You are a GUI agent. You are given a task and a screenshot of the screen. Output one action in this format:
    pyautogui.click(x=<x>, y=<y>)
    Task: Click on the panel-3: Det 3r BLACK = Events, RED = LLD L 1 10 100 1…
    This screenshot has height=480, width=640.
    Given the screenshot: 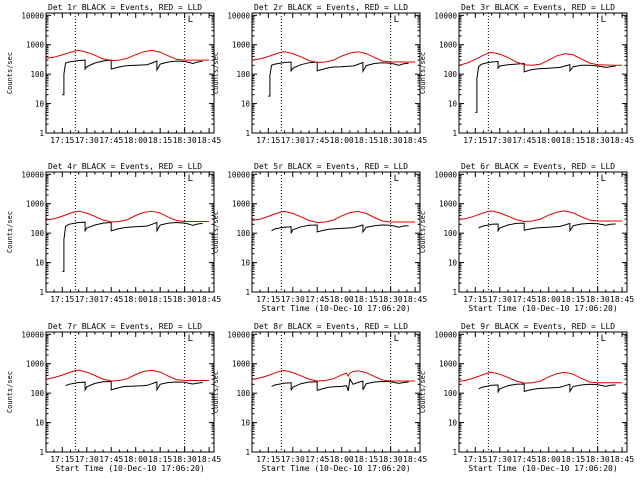 What is the action you would take?
    pyautogui.click(x=526, y=74)
    